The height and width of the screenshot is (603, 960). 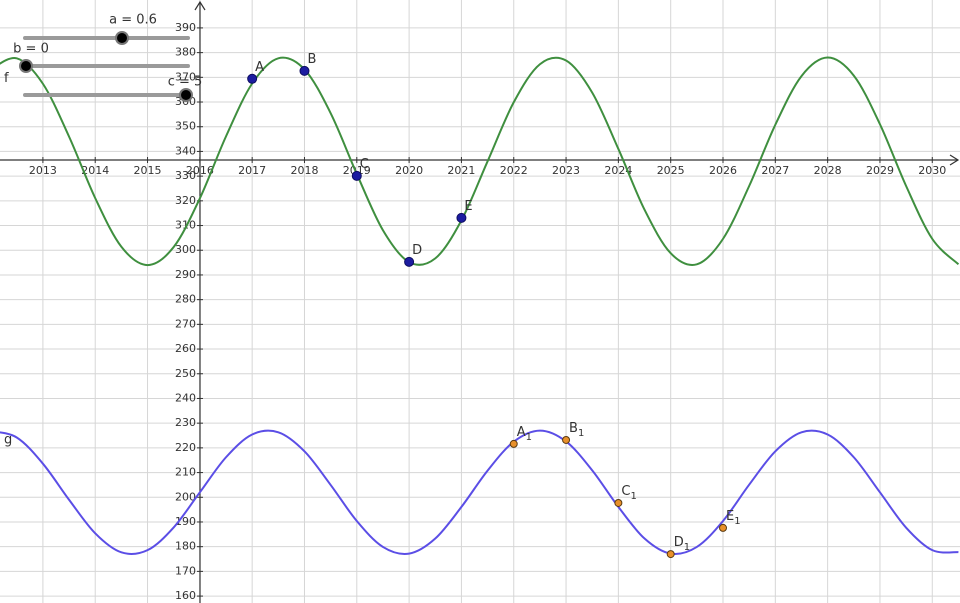 What do you see at coordinates (566, 170) in the screenshot?
I see `x-tick-label: 2023` at bounding box center [566, 170].